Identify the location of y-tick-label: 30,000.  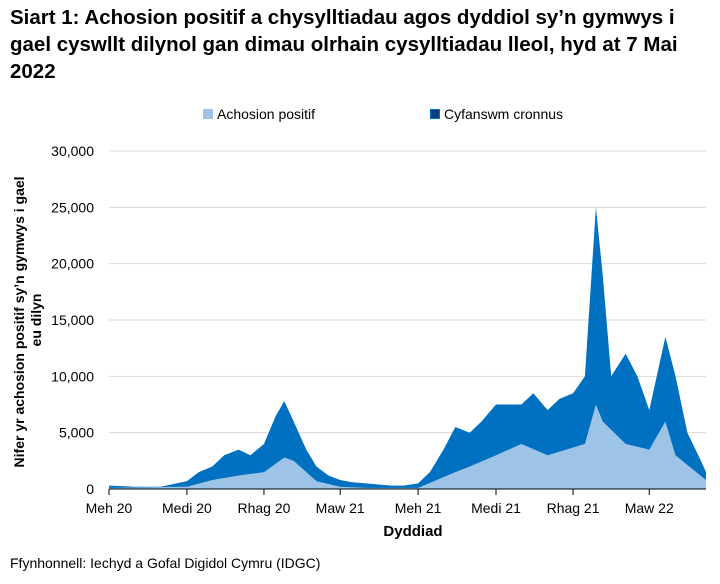
(72, 151).